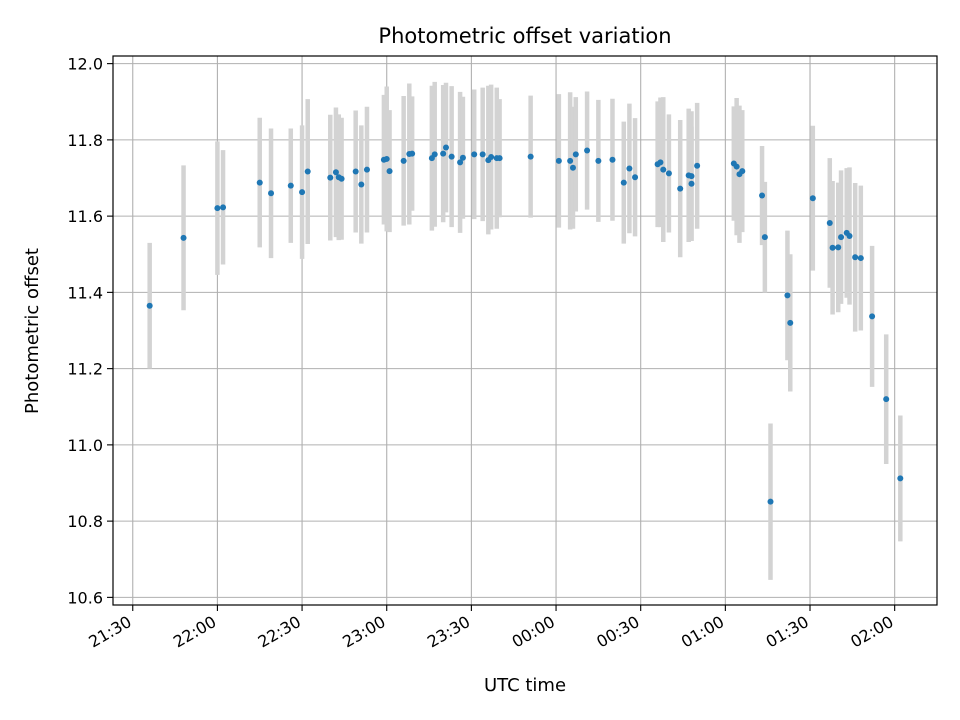 This screenshot has width=960, height=720. I want to click on x-tick-label: 01:30, so click(787, 632).